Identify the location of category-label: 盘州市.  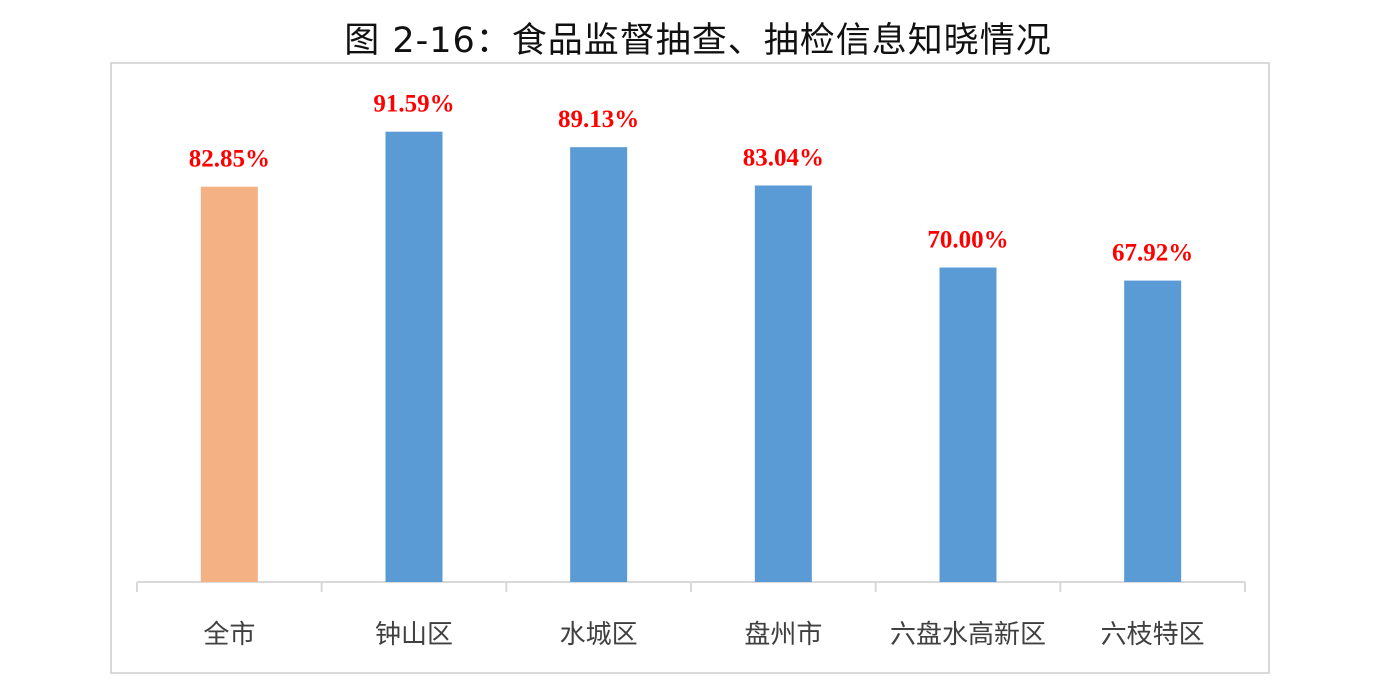
(783, 635).